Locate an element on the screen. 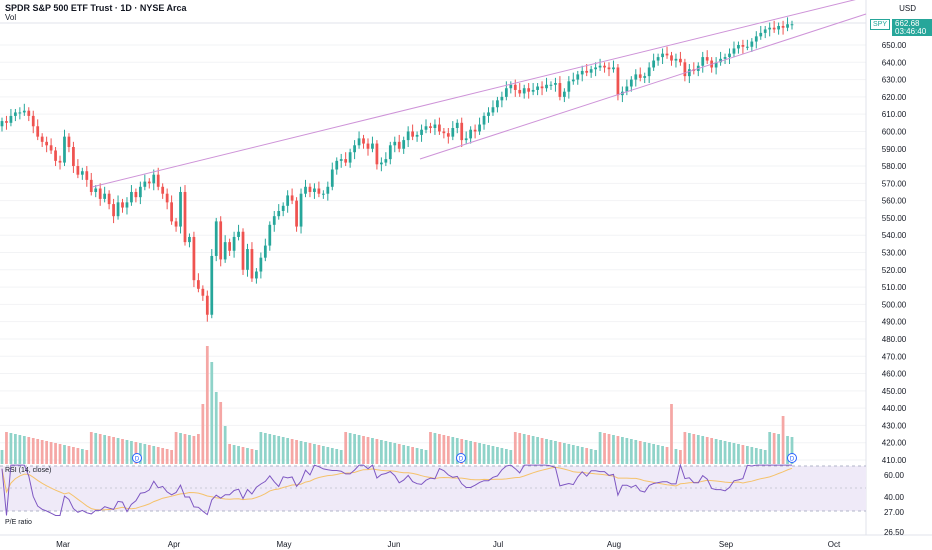 The width and height of the screenshot is (932, 550). currency-label: USD is located at coordinates (907, 8).